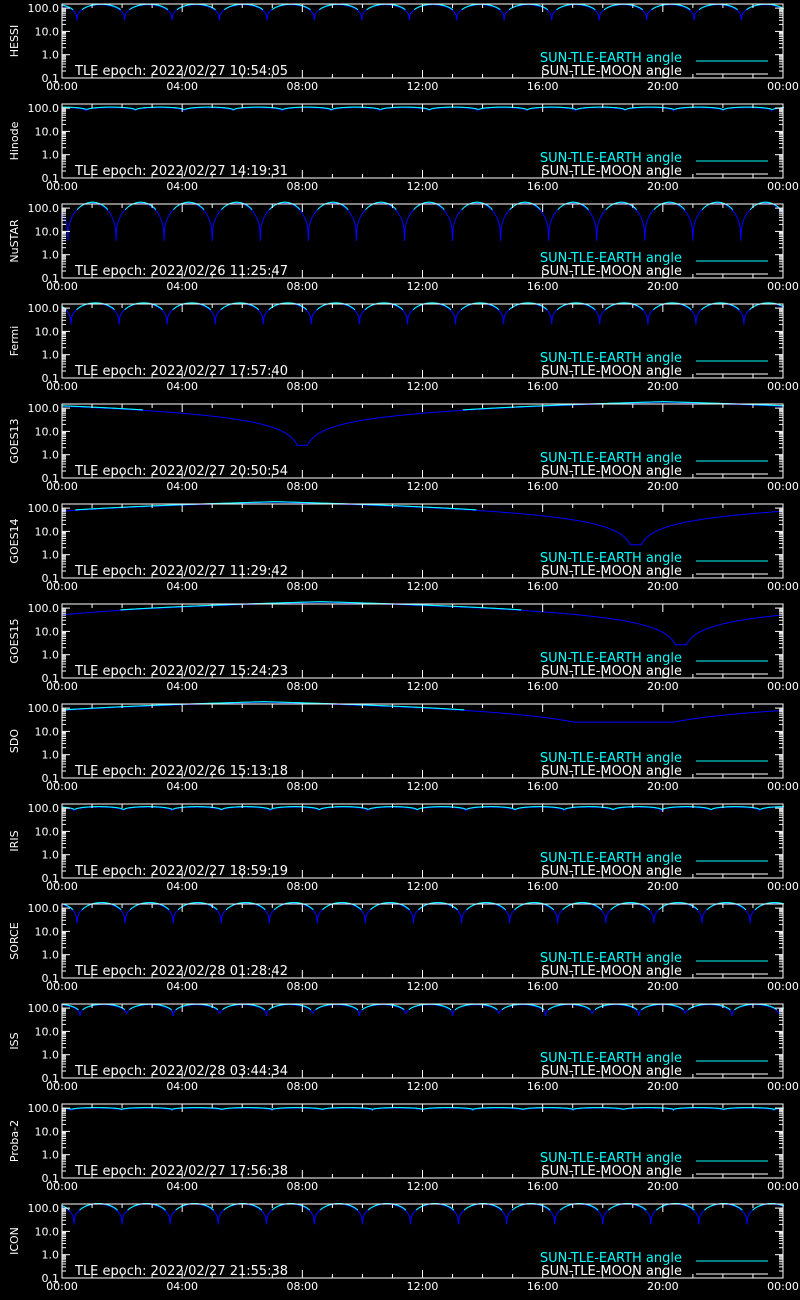 The height and width of the screenshot is (1300, 800). Describe the element at coordinates (51, 178) in the screenshot. I see `y-tick-label: 0.1` at that location.